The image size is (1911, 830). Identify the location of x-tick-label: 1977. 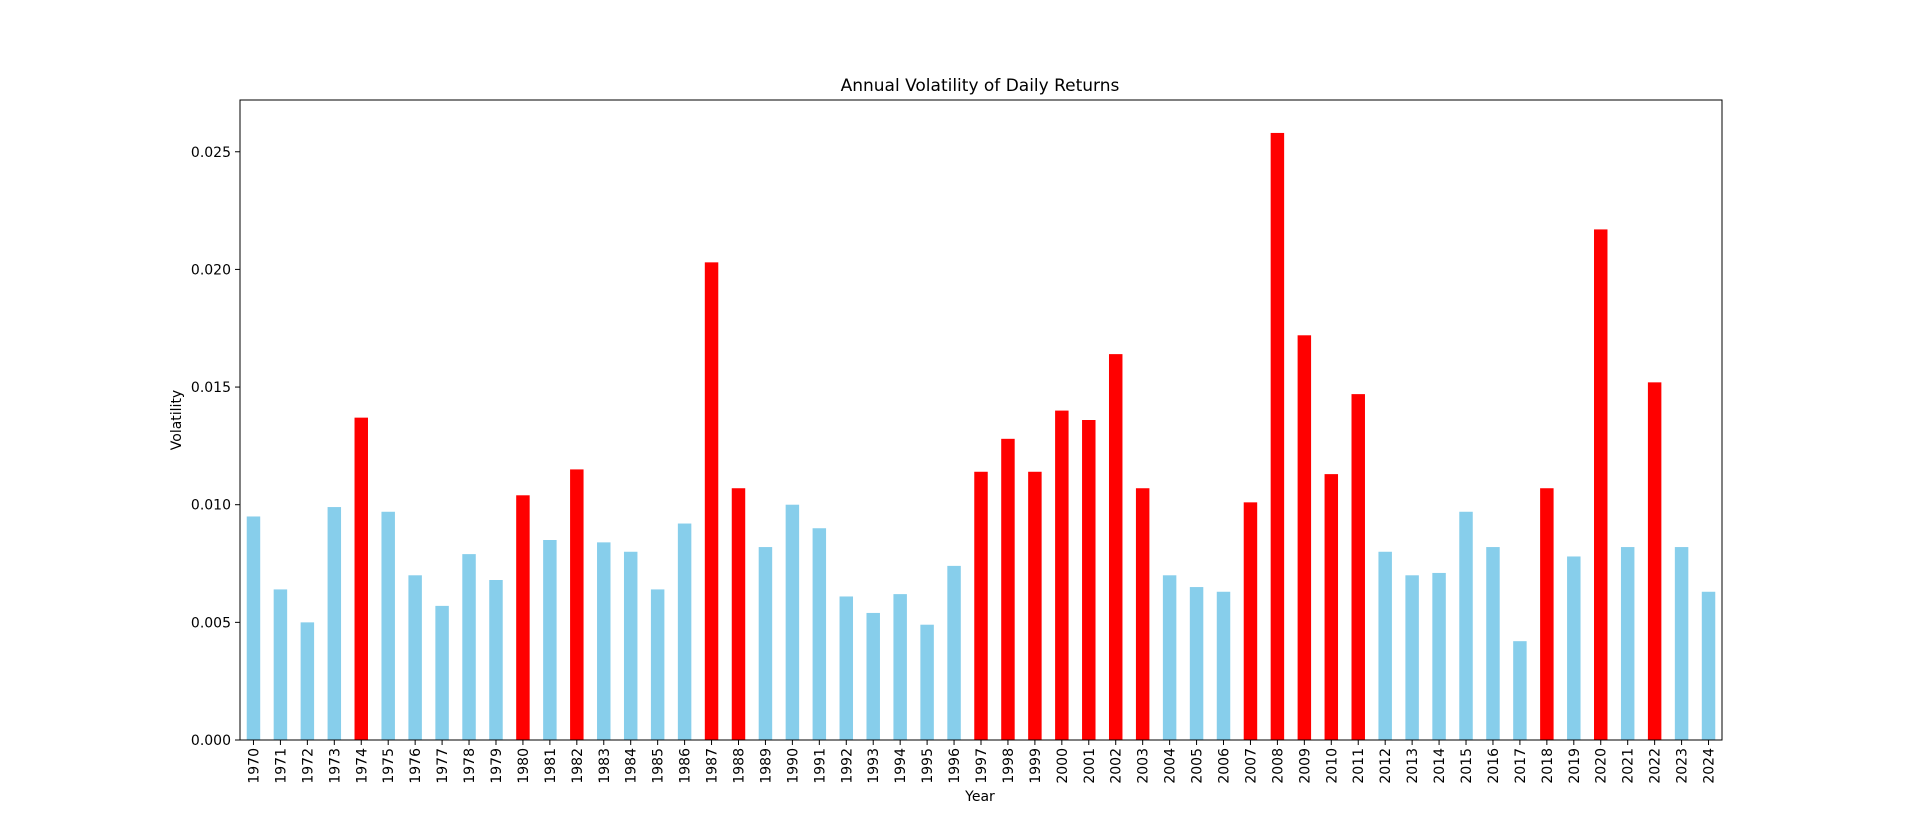
(443, 766).